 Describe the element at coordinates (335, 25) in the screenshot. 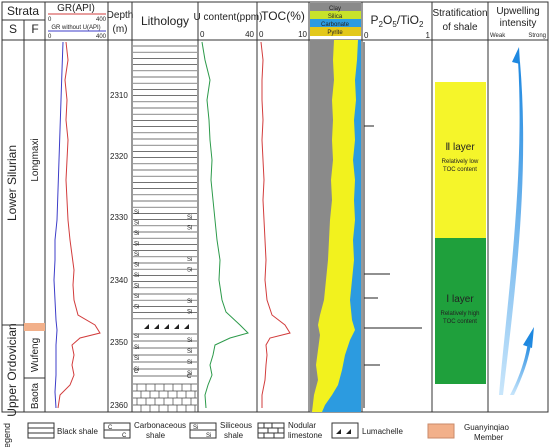

I see `carbonate-label: Carbonate` at that location.